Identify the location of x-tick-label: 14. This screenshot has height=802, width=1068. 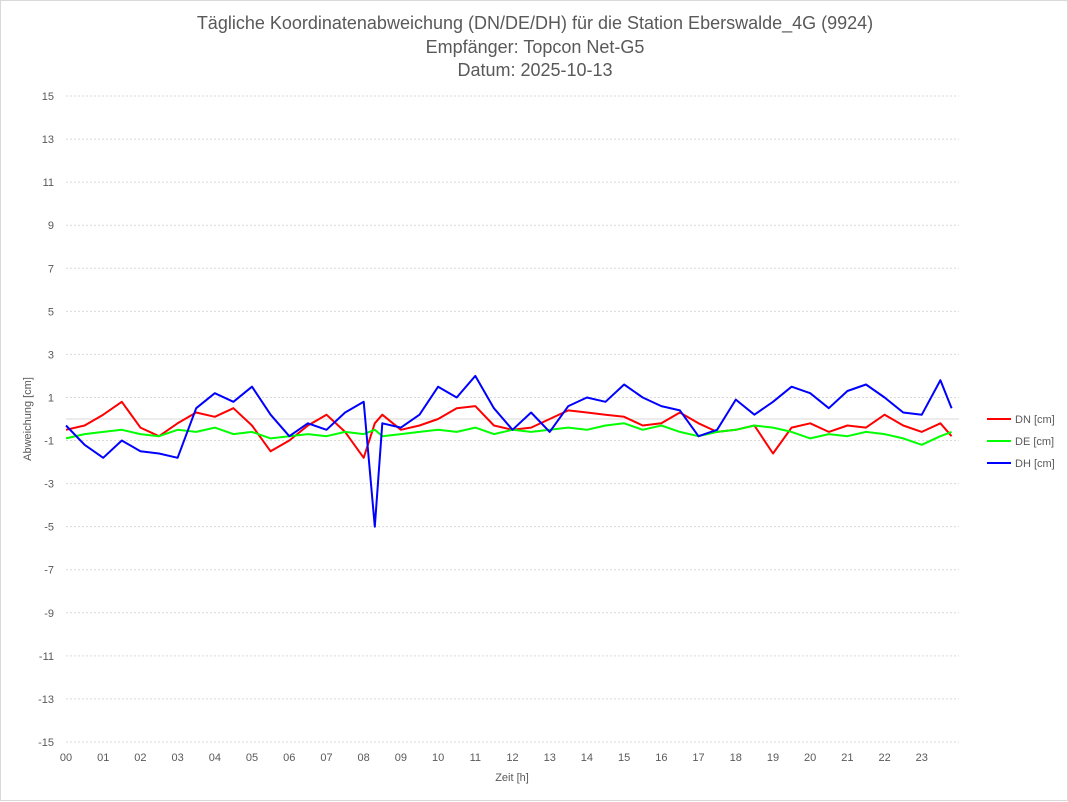
(587, 758).